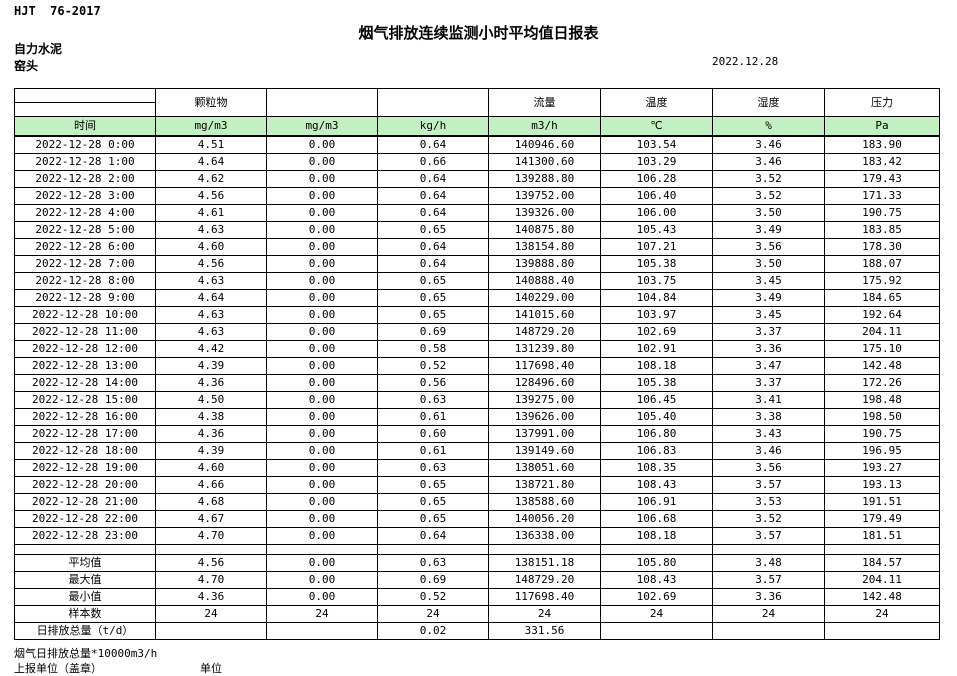  I want to click on value-cell: 106.45, so click(656, 400).